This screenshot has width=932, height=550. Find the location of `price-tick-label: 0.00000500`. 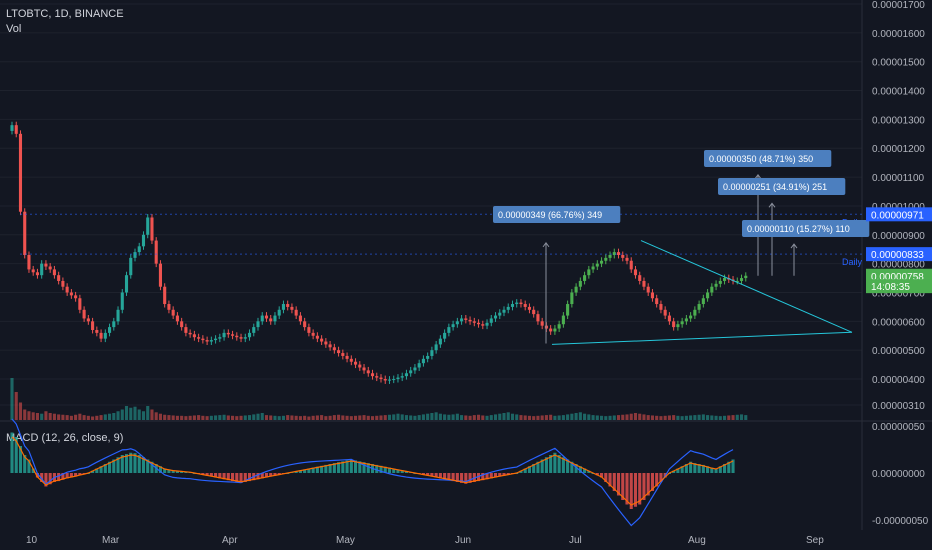

price-tick-label: 0.00000500 is located at coordinates (898, 351).